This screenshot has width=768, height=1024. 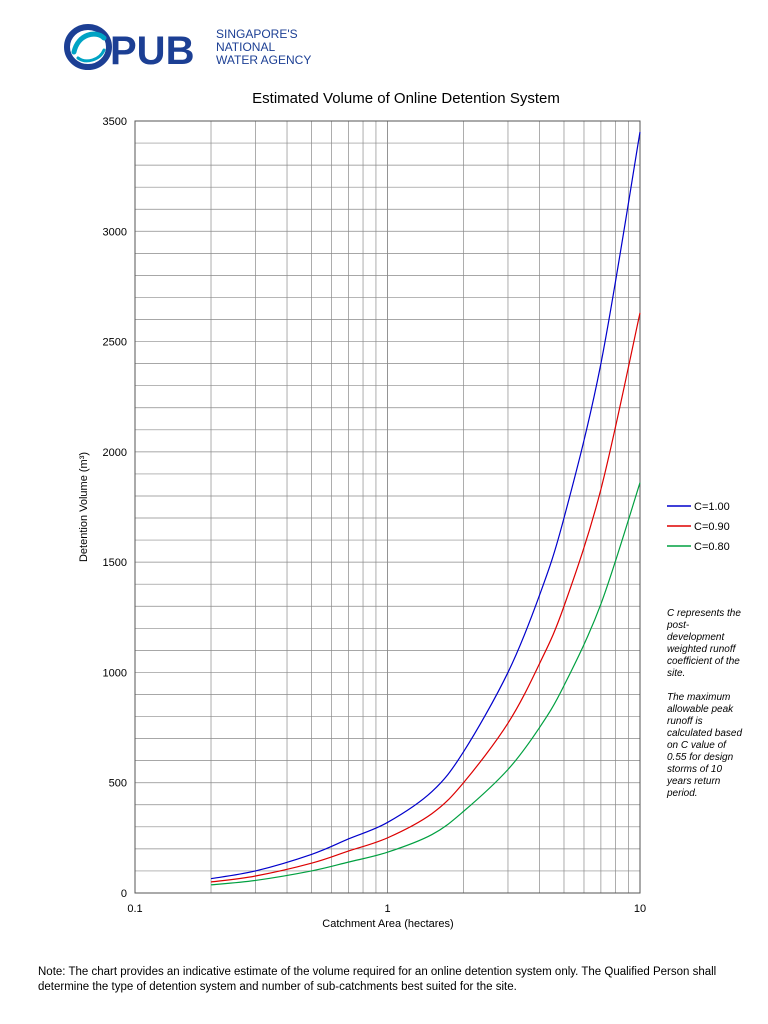 I want to click on logo-brand: PUB, so click(x=152, y=50).